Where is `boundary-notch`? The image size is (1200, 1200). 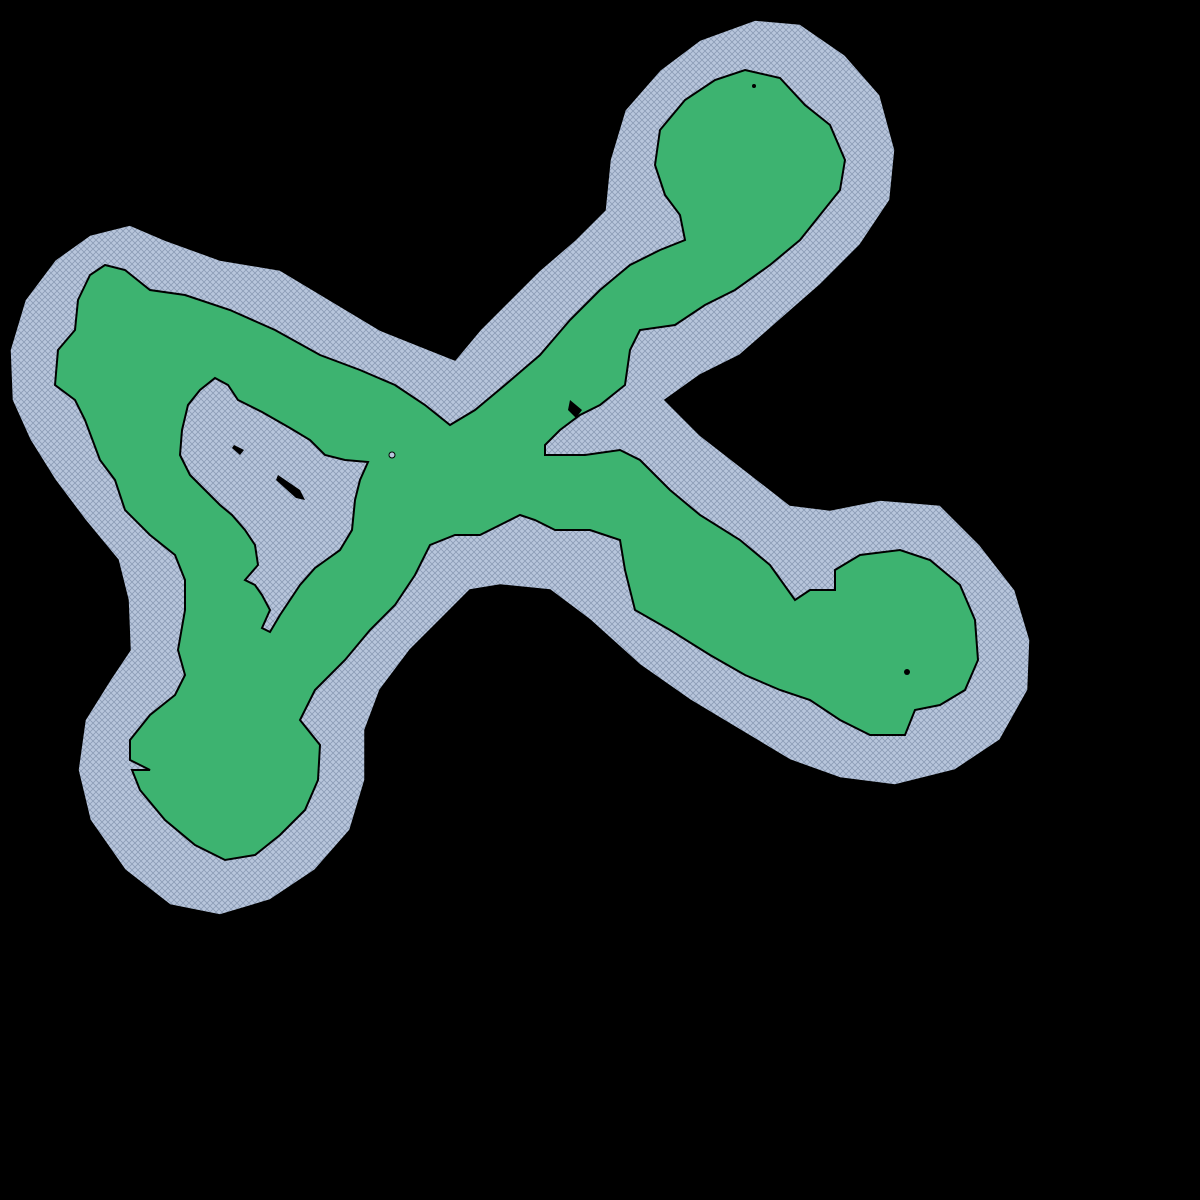
boundary-notch is located at coordinates (575, 409).